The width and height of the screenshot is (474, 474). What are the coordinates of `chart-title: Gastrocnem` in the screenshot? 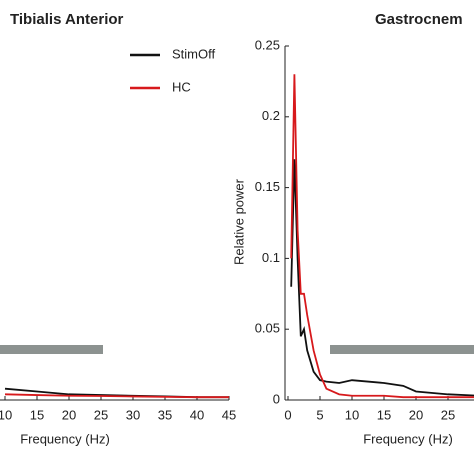 It's located at (419, 19).